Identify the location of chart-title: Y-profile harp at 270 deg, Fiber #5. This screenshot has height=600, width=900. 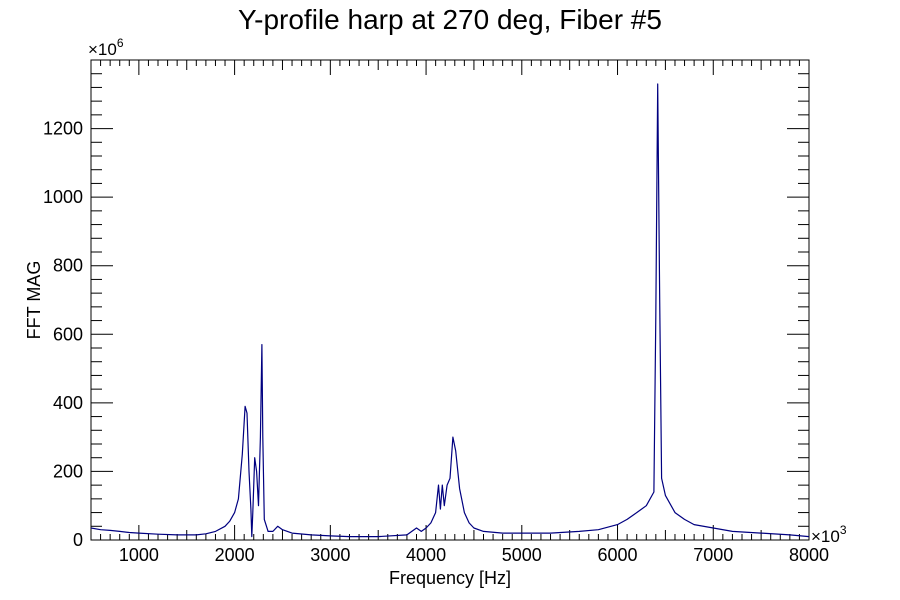
(450, 19).